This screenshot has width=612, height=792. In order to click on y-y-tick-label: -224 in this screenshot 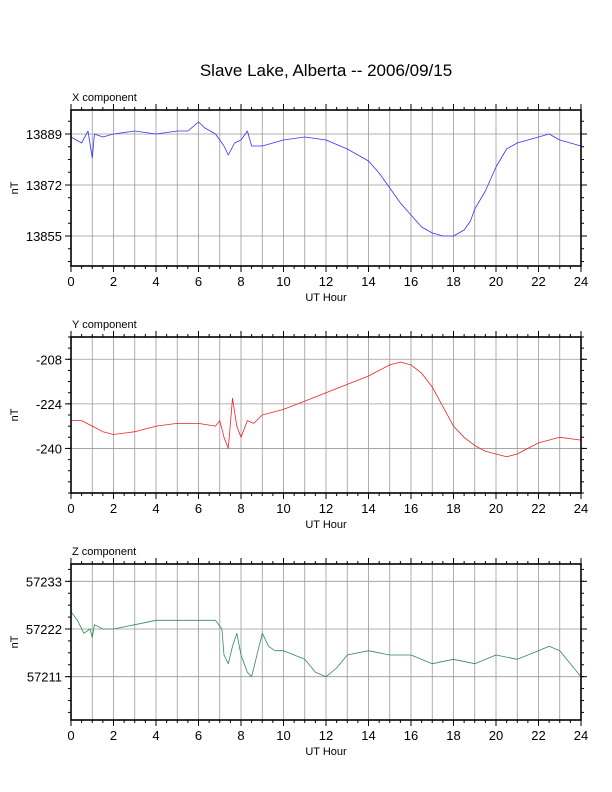, I will do `click(49, 404)`.